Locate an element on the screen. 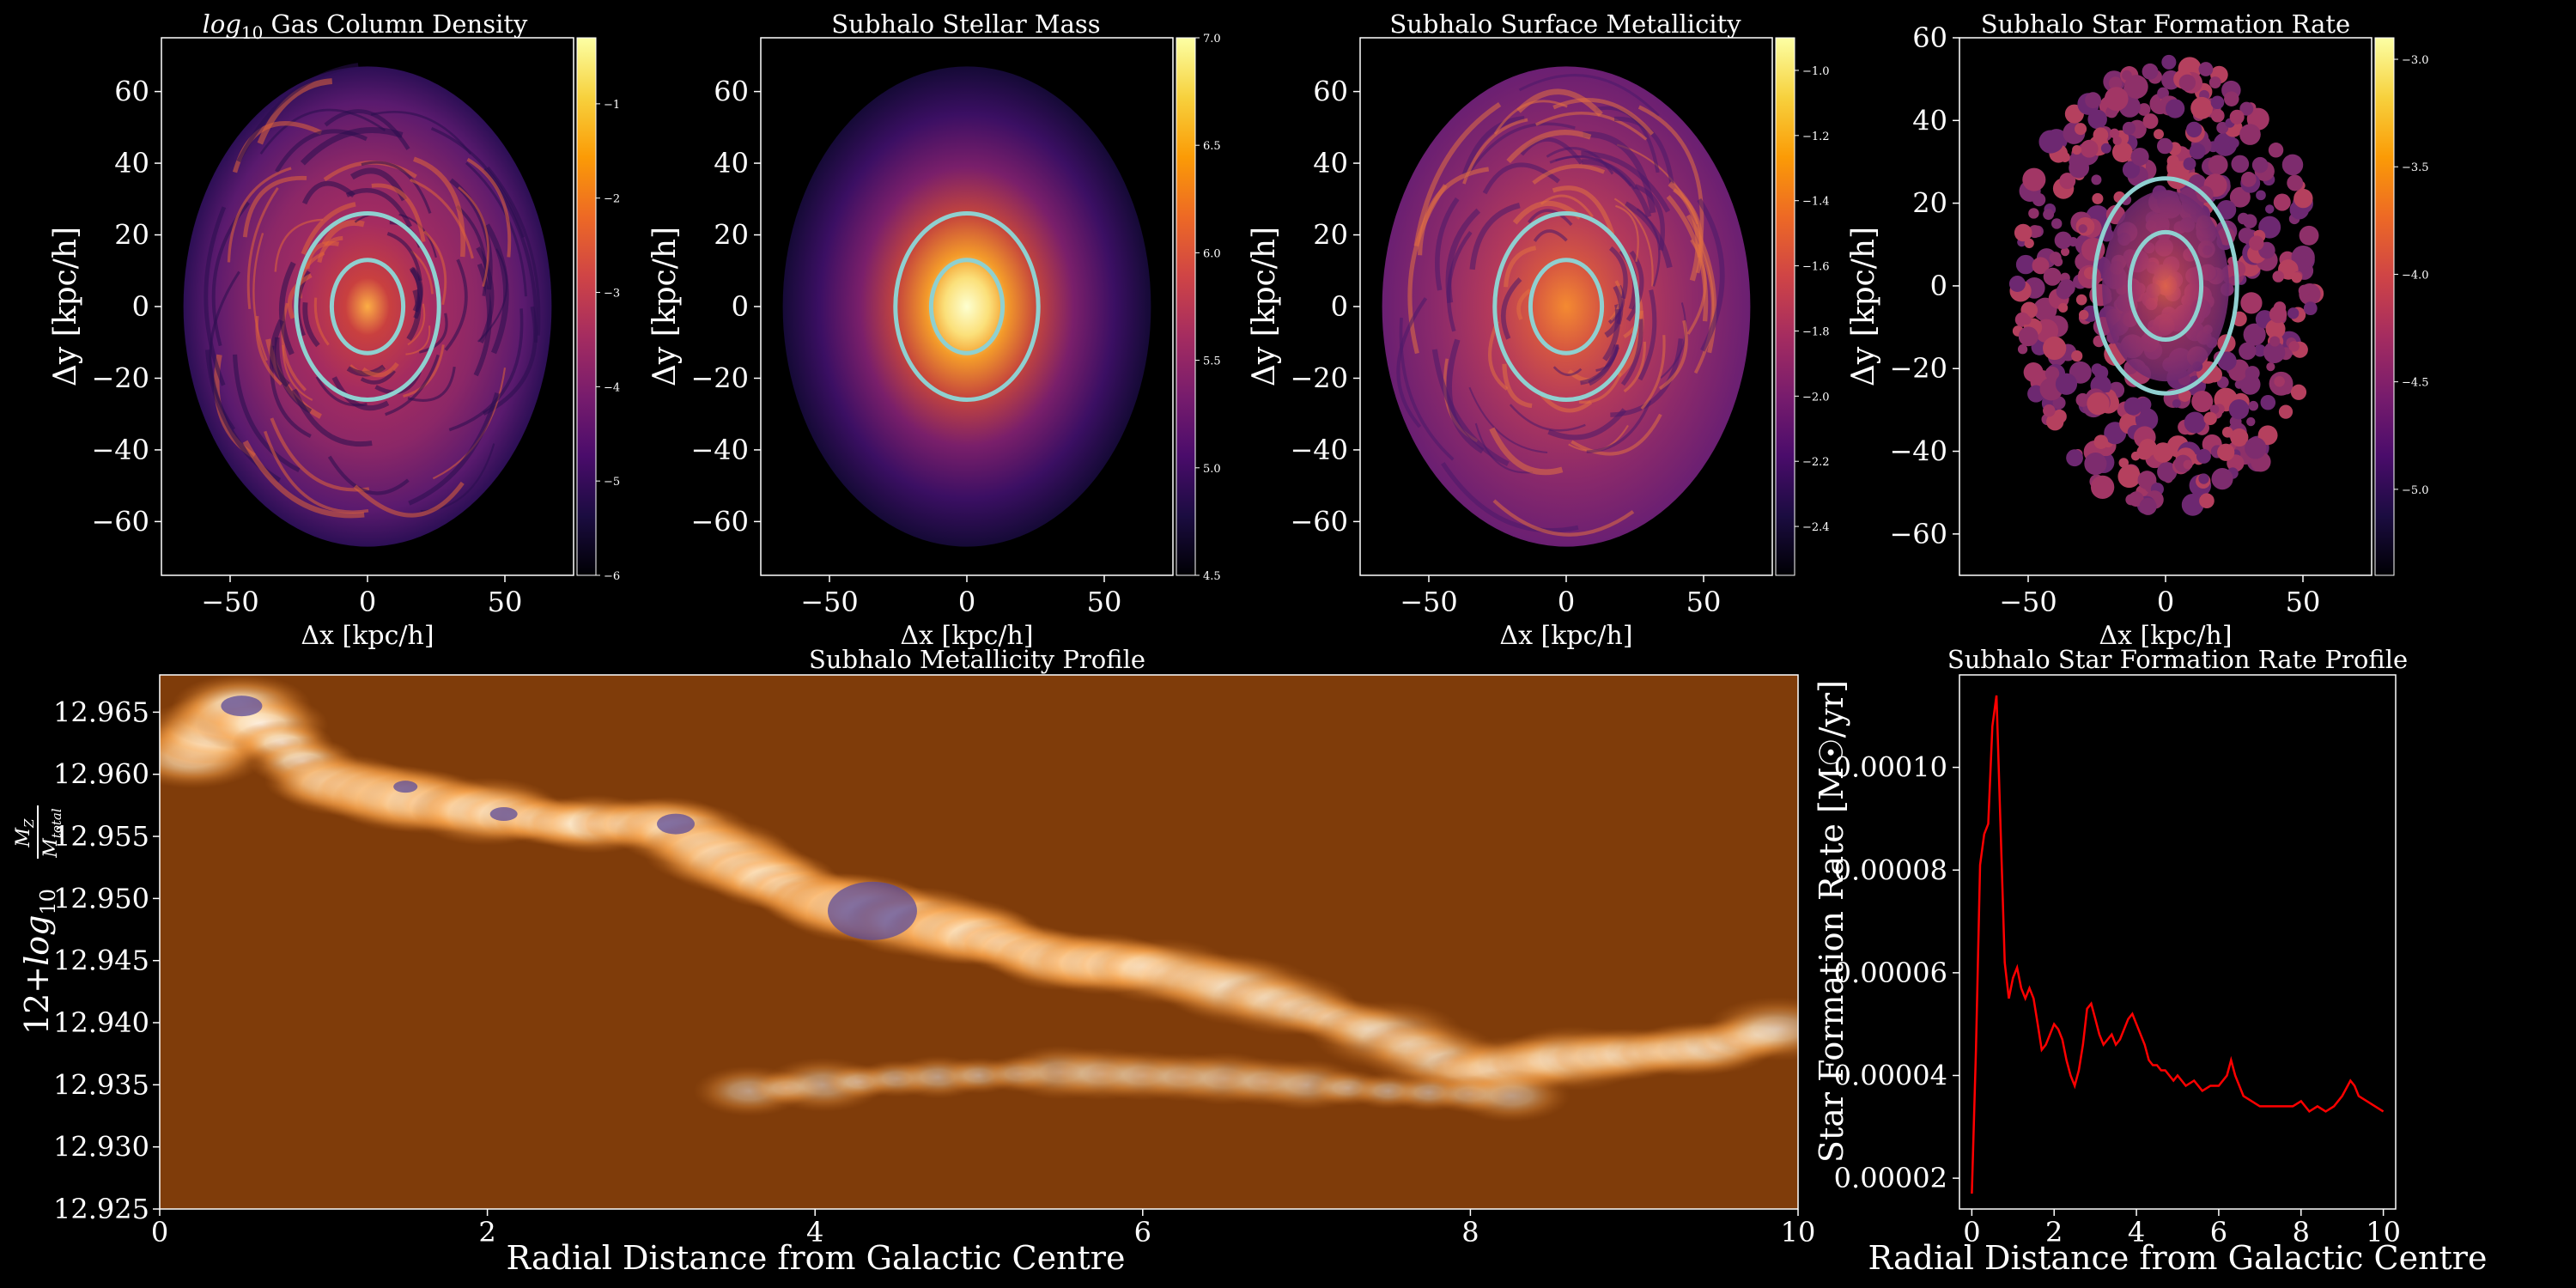 This screenshot has height=1288, width=2576. colorbar-tick-label: 6.5 is located at coordinates (1212, 146).